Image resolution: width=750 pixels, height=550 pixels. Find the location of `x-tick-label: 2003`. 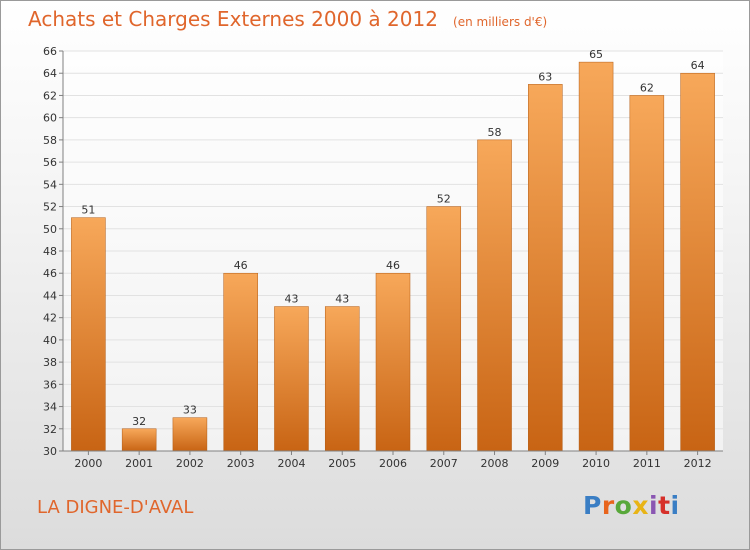

x-tick-label: 2003 is located at coordinates (241, 463).